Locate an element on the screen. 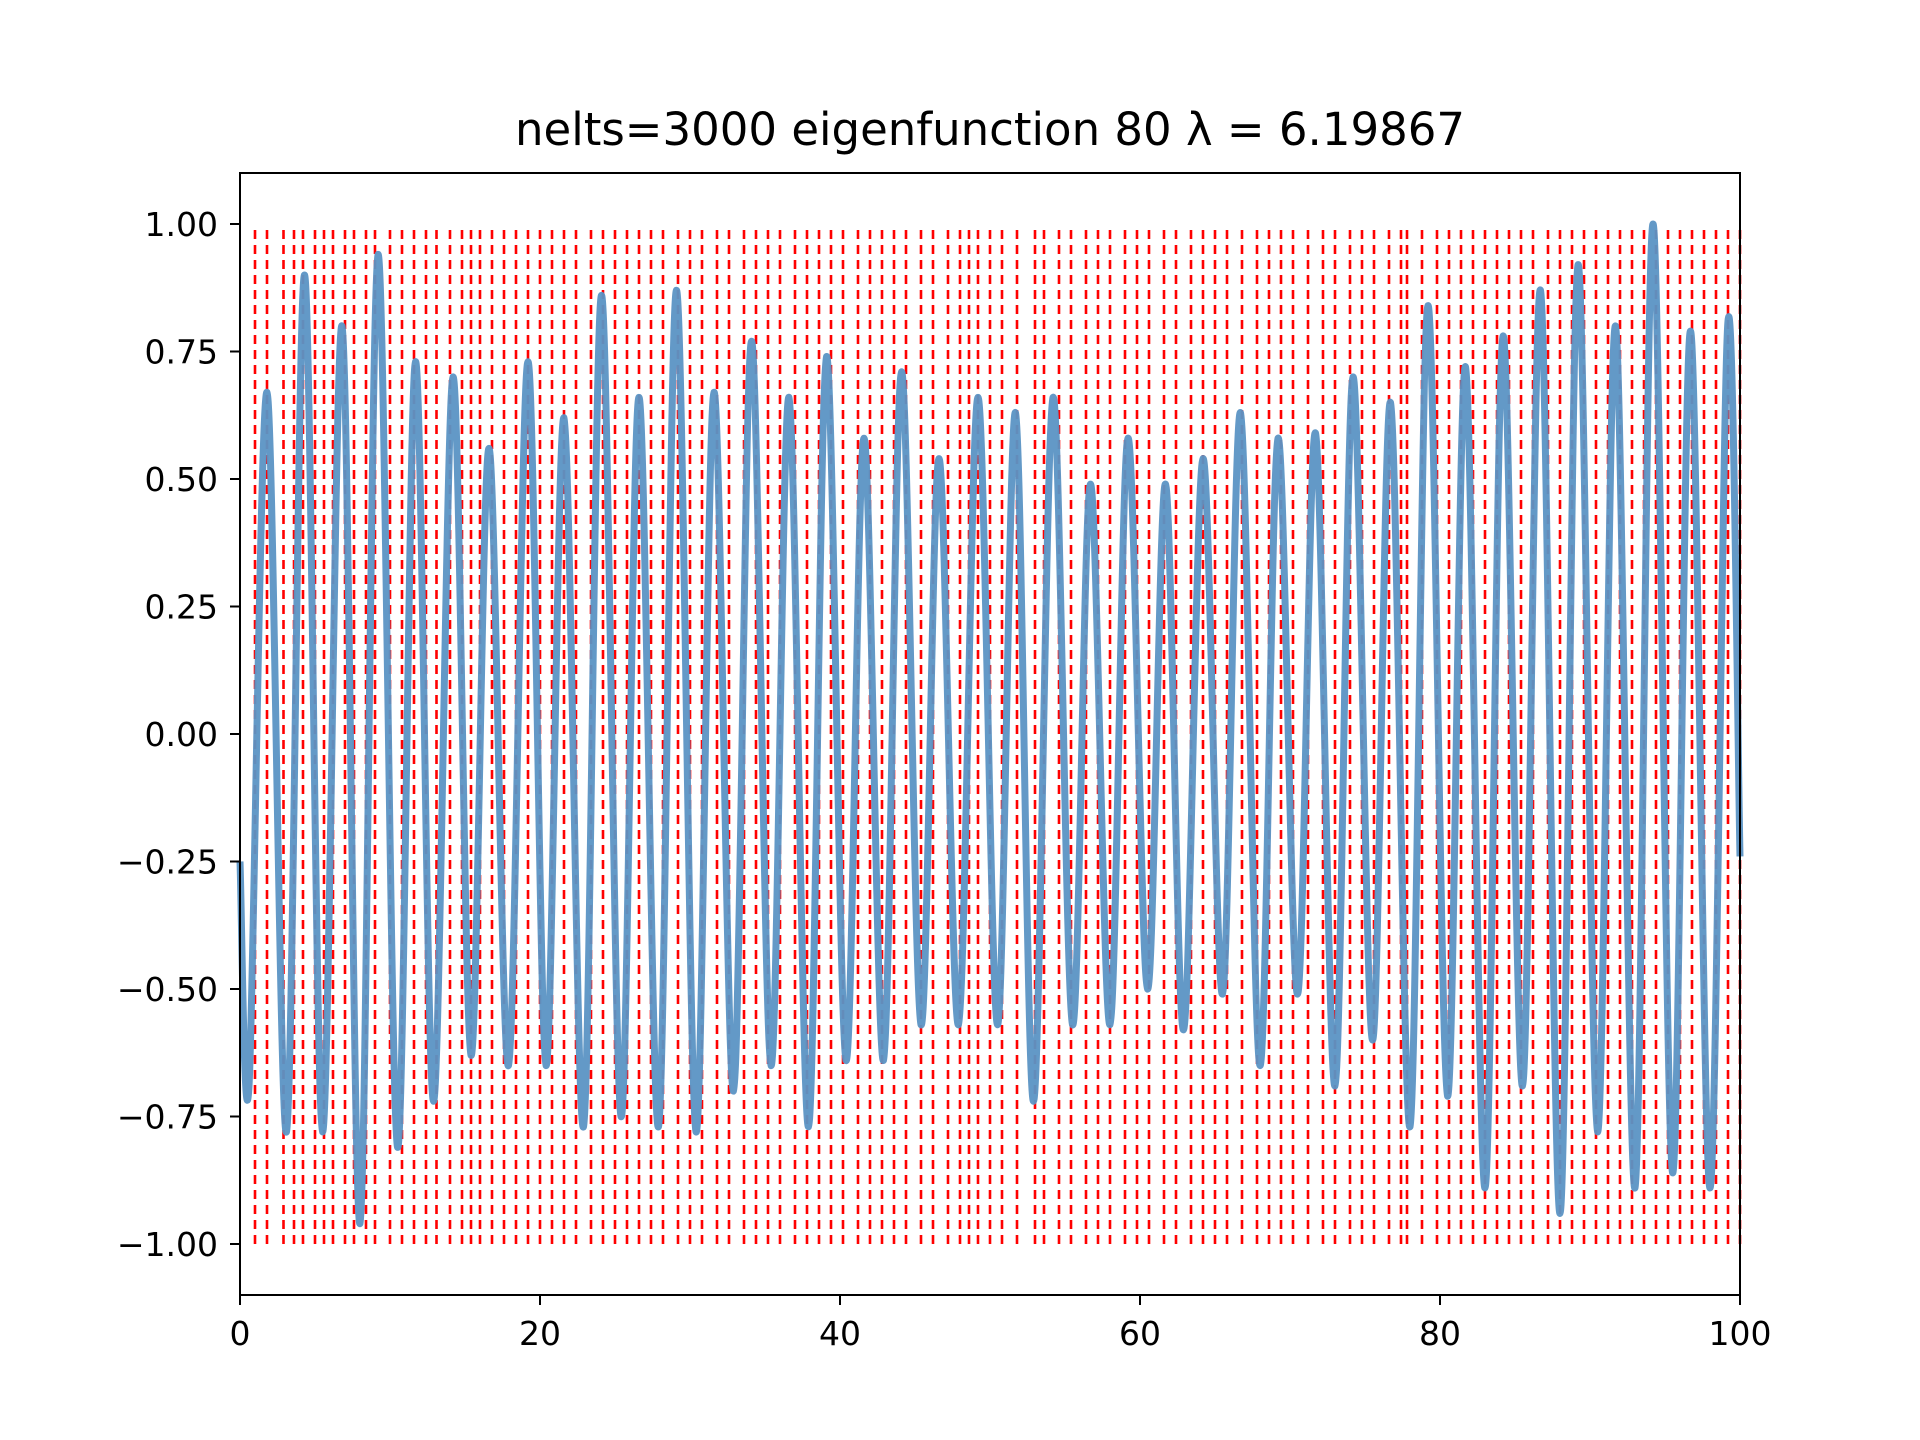 The width and height of the screenshot is (1920, 1440). x-tick-label: 80 is located at coordinates (1440, 1333).